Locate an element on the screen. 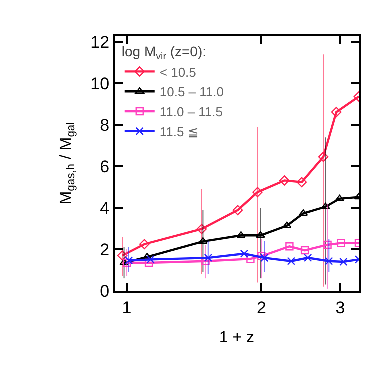 This screenshot has height=371, width=371. x-axis-title: 1 + z is located at coordinates (237, 338).